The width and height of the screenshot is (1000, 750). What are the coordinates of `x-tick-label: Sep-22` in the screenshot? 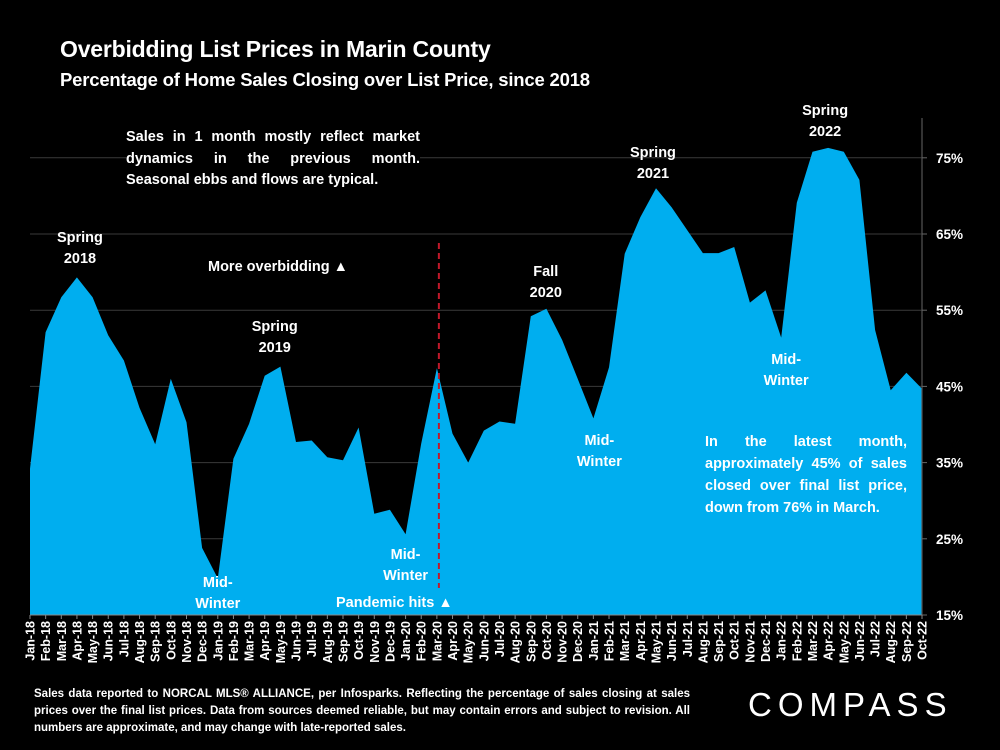 It's located at (907, 641).